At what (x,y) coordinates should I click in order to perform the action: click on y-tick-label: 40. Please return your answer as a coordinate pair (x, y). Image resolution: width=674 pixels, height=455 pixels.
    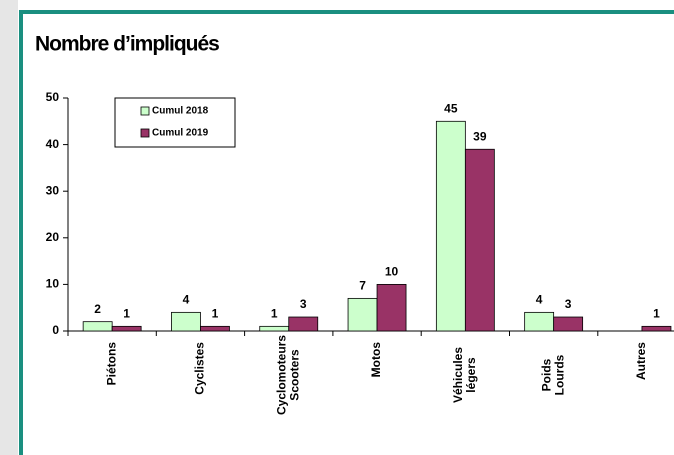
    Looking at the image, I should click on (53, 144).